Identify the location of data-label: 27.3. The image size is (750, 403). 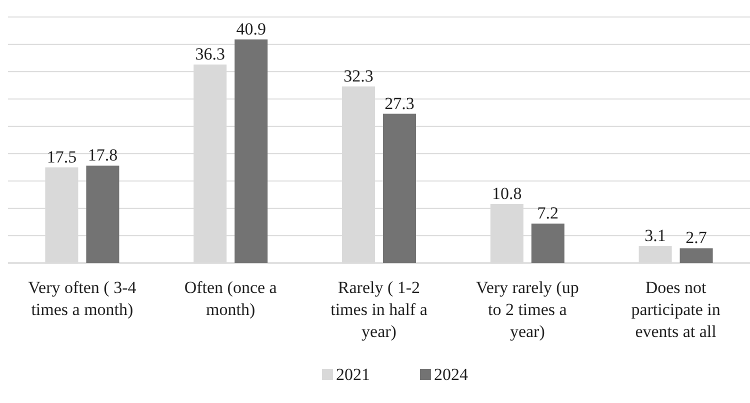
(399, 103).